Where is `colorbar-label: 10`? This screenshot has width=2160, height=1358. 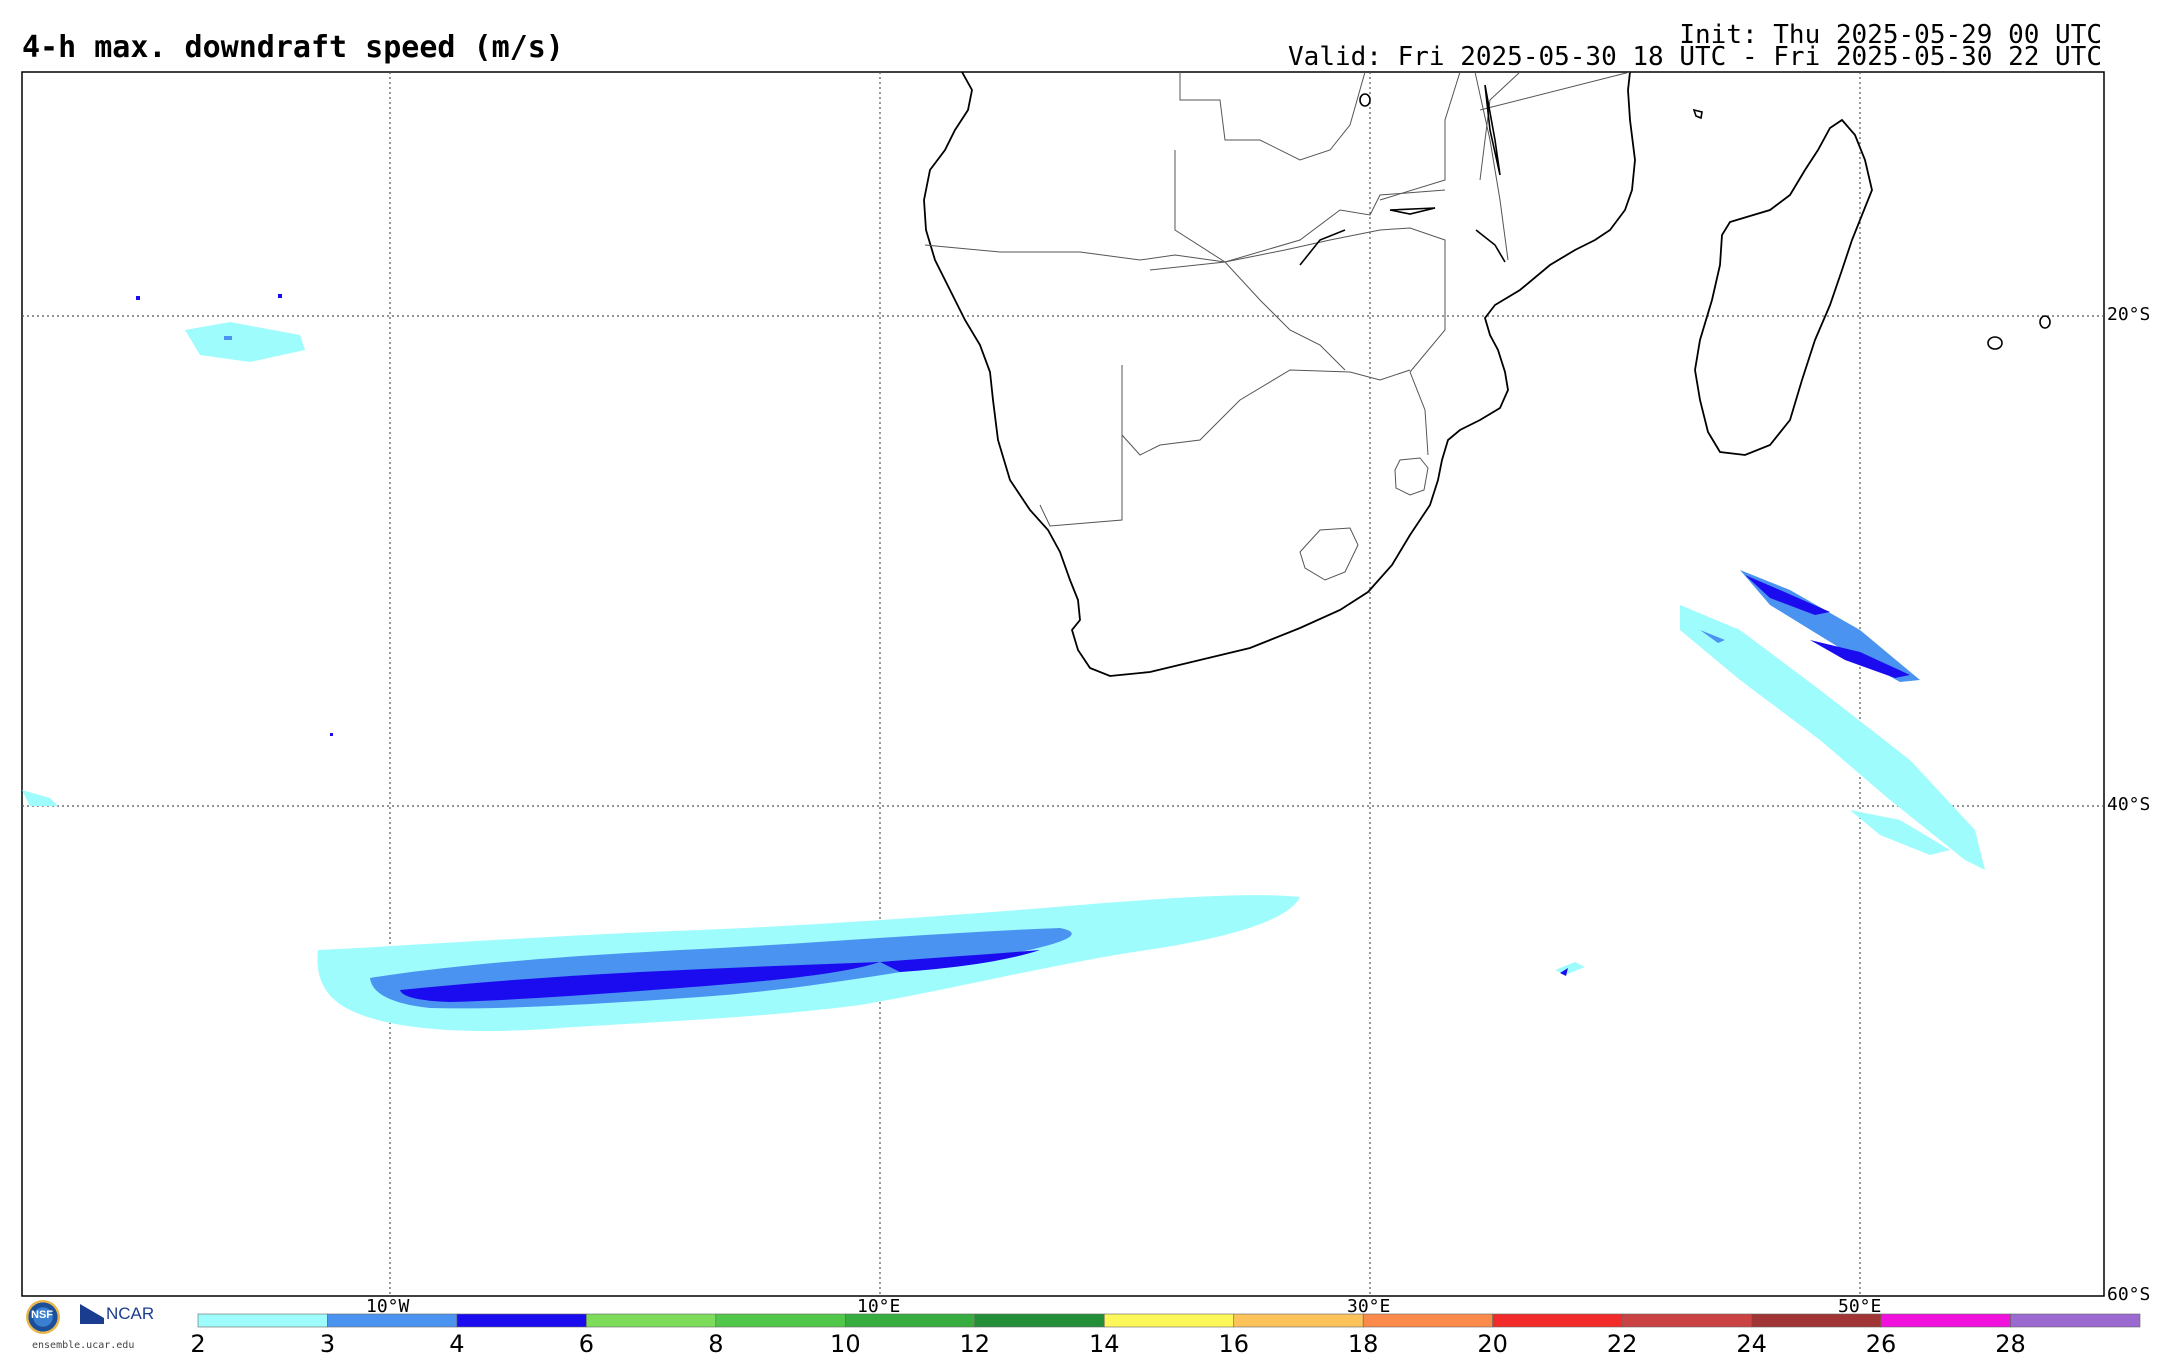
colorbar-label: 10 is located at coordinates (845, 1344).